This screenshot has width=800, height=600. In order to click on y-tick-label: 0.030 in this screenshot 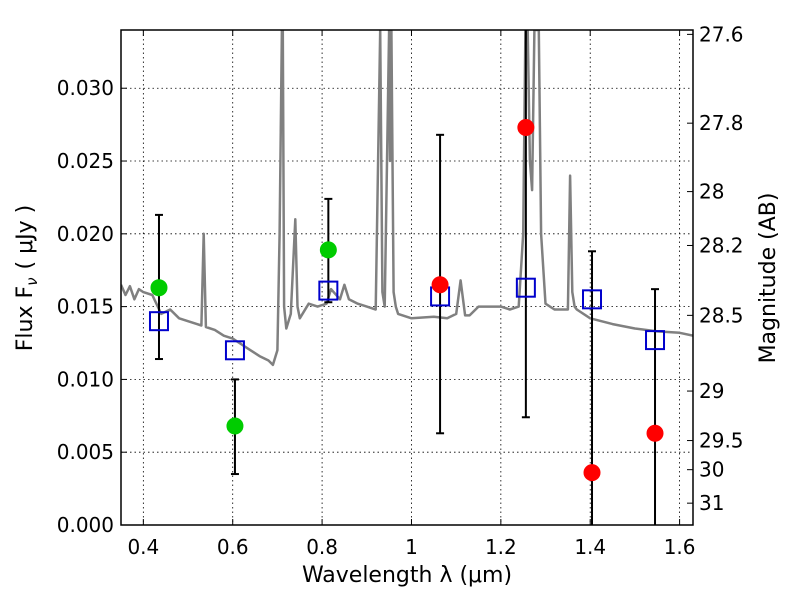, I will do `click(85, 88)`.